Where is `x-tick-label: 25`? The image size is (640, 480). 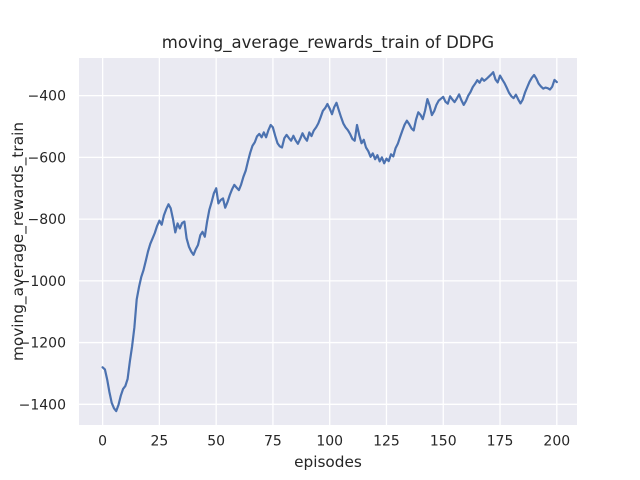 x-tick-label: 25 is located at coordinates (159, 442).